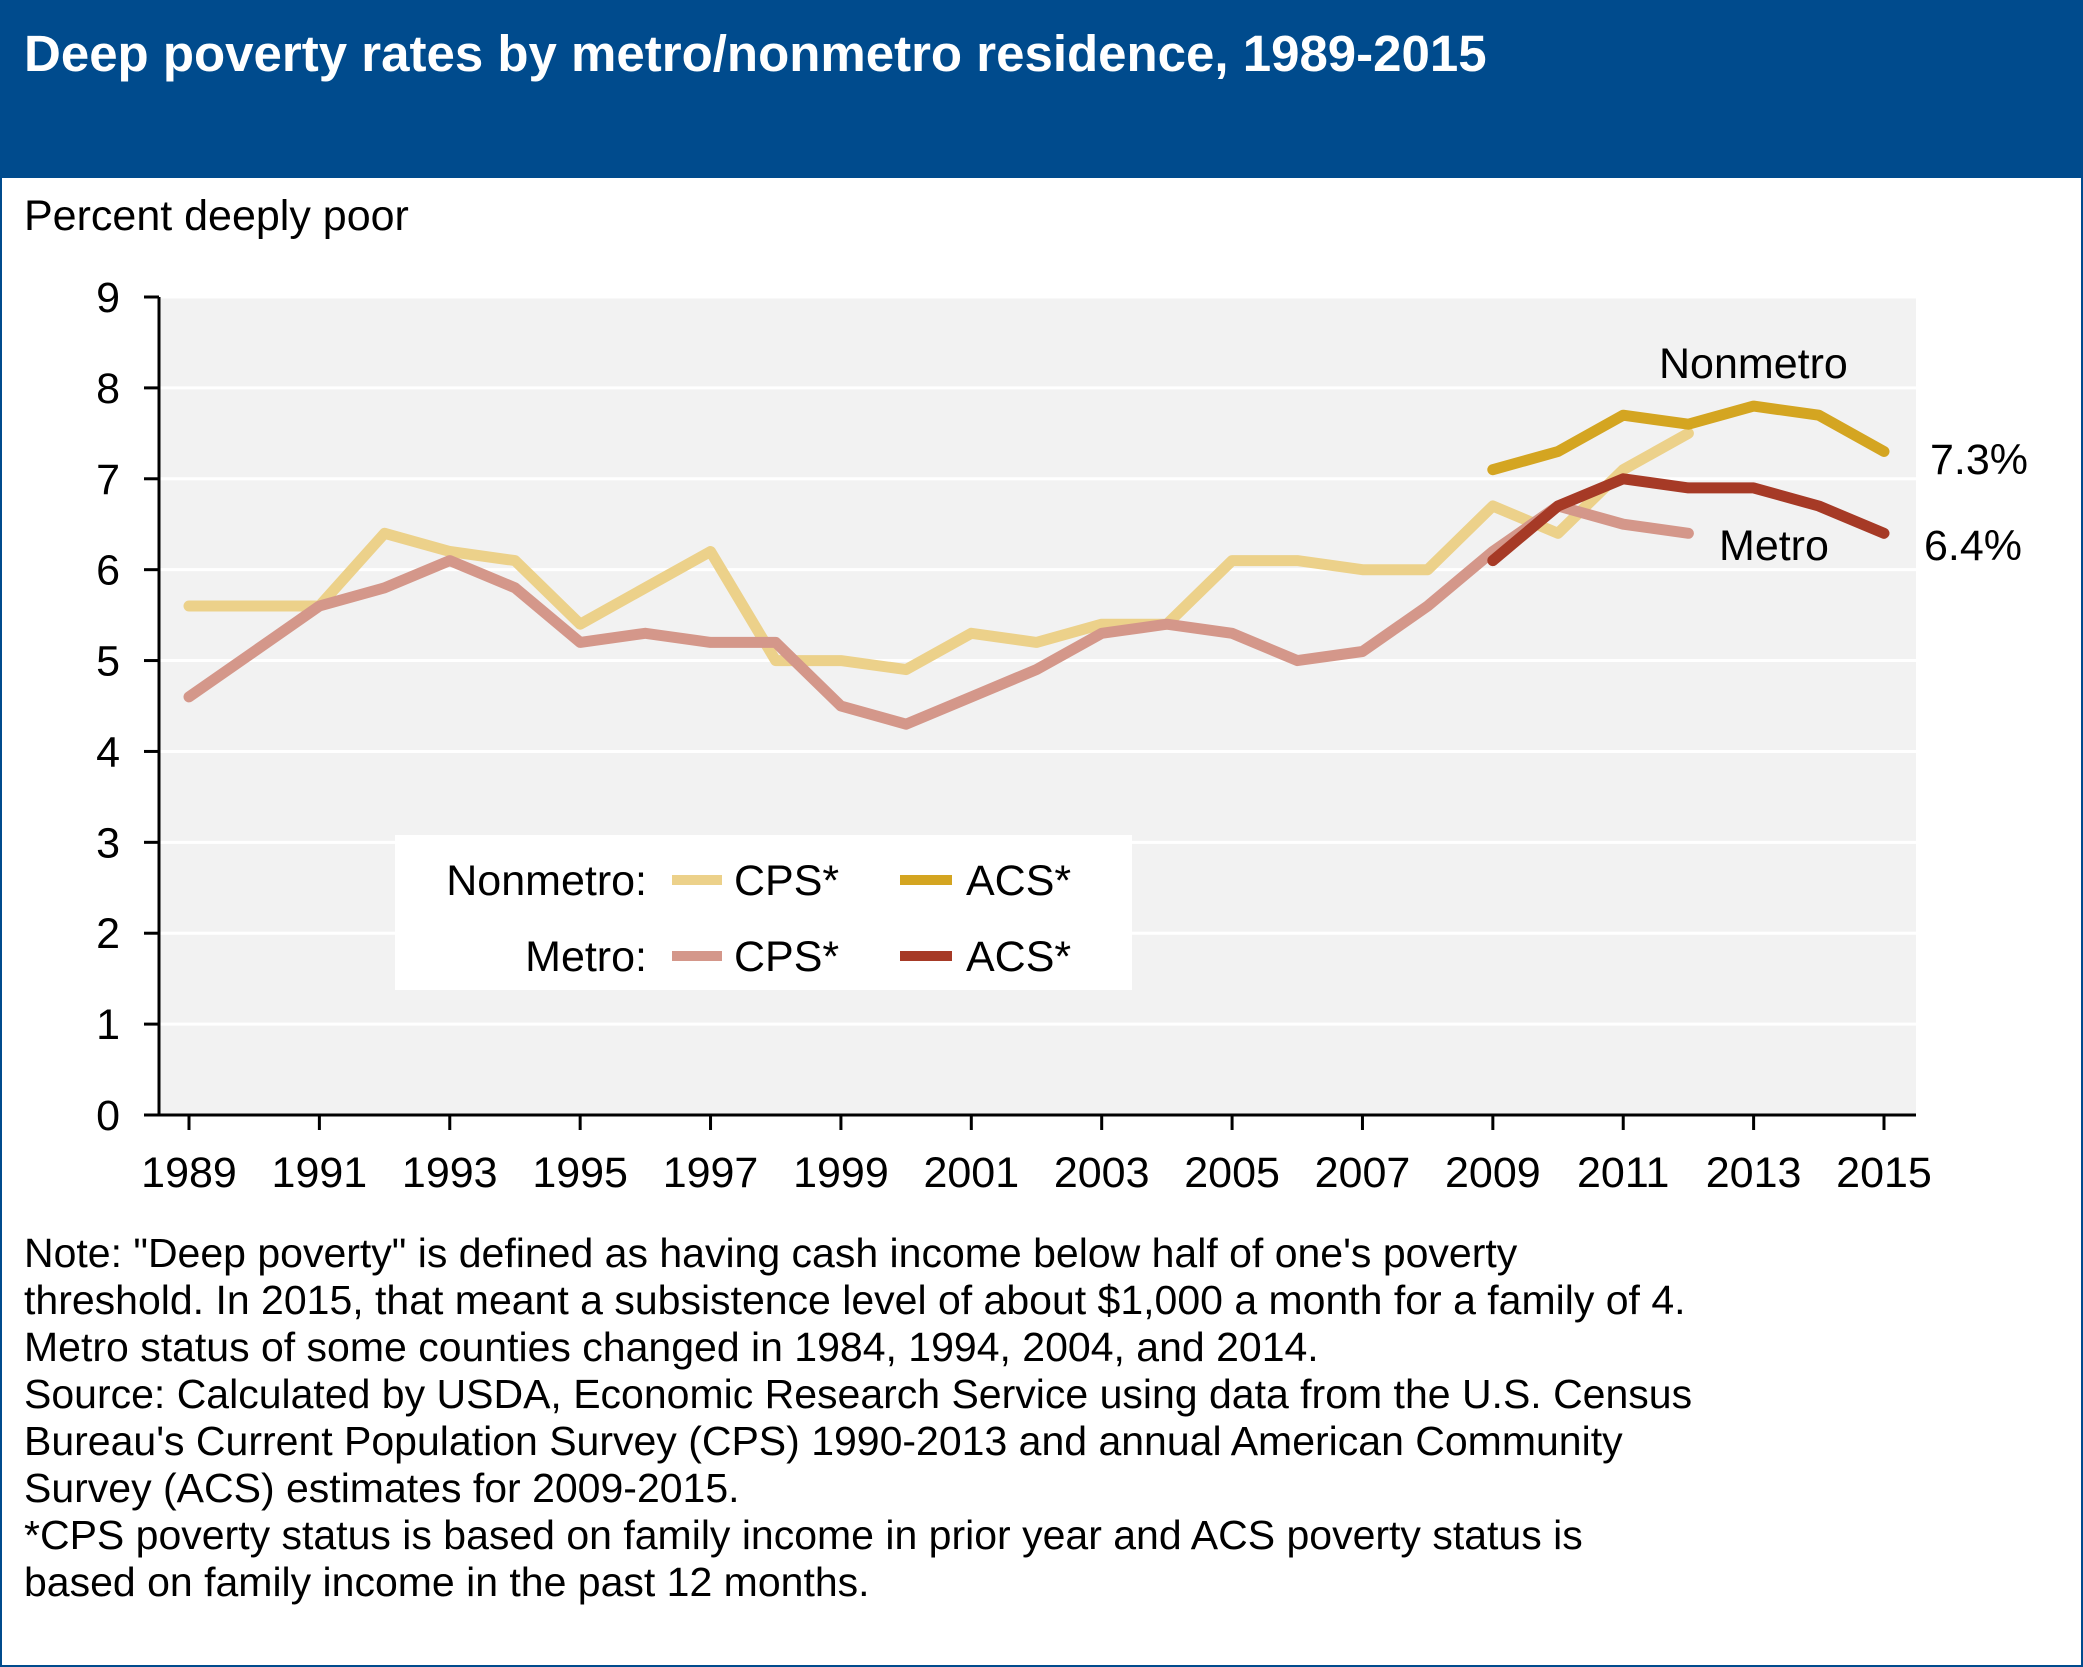 This screenshot has width=2083, height=1667. What do you see at coordinates (108, 662) in the screenshot?
I see `y-tick-label-5: 5` at bounding box center [108, 662].